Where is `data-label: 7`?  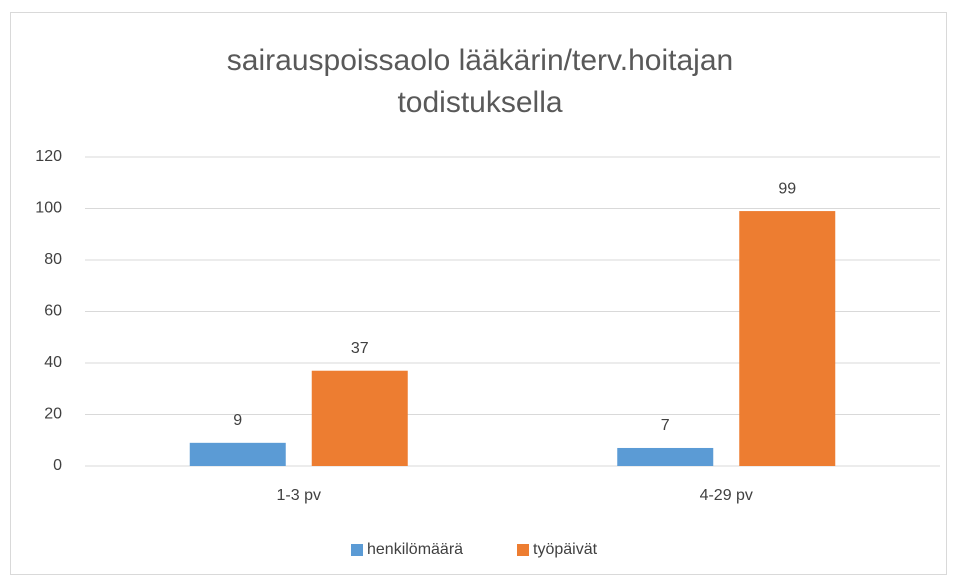
data-label: 7 is located at coordinates (665, 425).